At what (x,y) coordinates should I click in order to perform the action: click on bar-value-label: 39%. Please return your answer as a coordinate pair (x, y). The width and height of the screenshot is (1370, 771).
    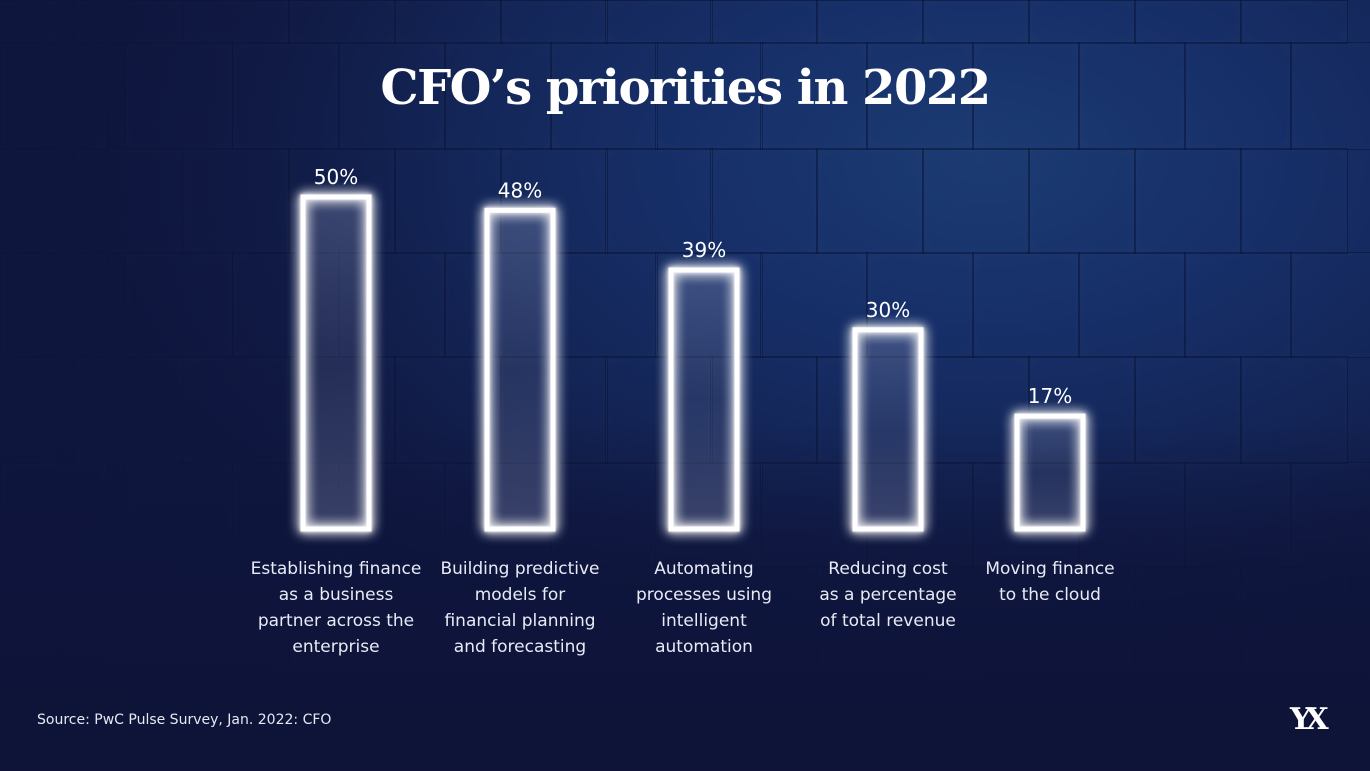
    Looking at the image, I should click on (704, 250).